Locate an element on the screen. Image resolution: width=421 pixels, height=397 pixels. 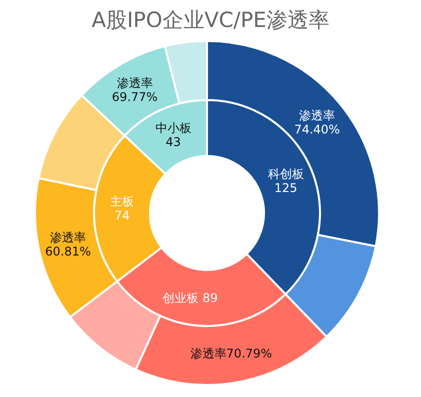
data-label: 74 is located at coordinates (122, 215).